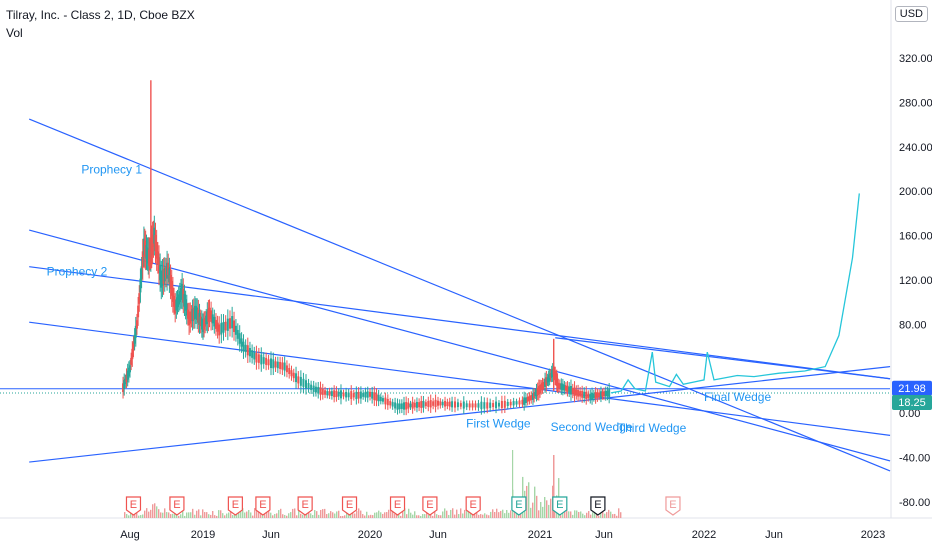 This screenshot has width=932, height=550. Describe the element at coordinates (911, 14) in the screenshot. I see `currency-button: USD` at that location.